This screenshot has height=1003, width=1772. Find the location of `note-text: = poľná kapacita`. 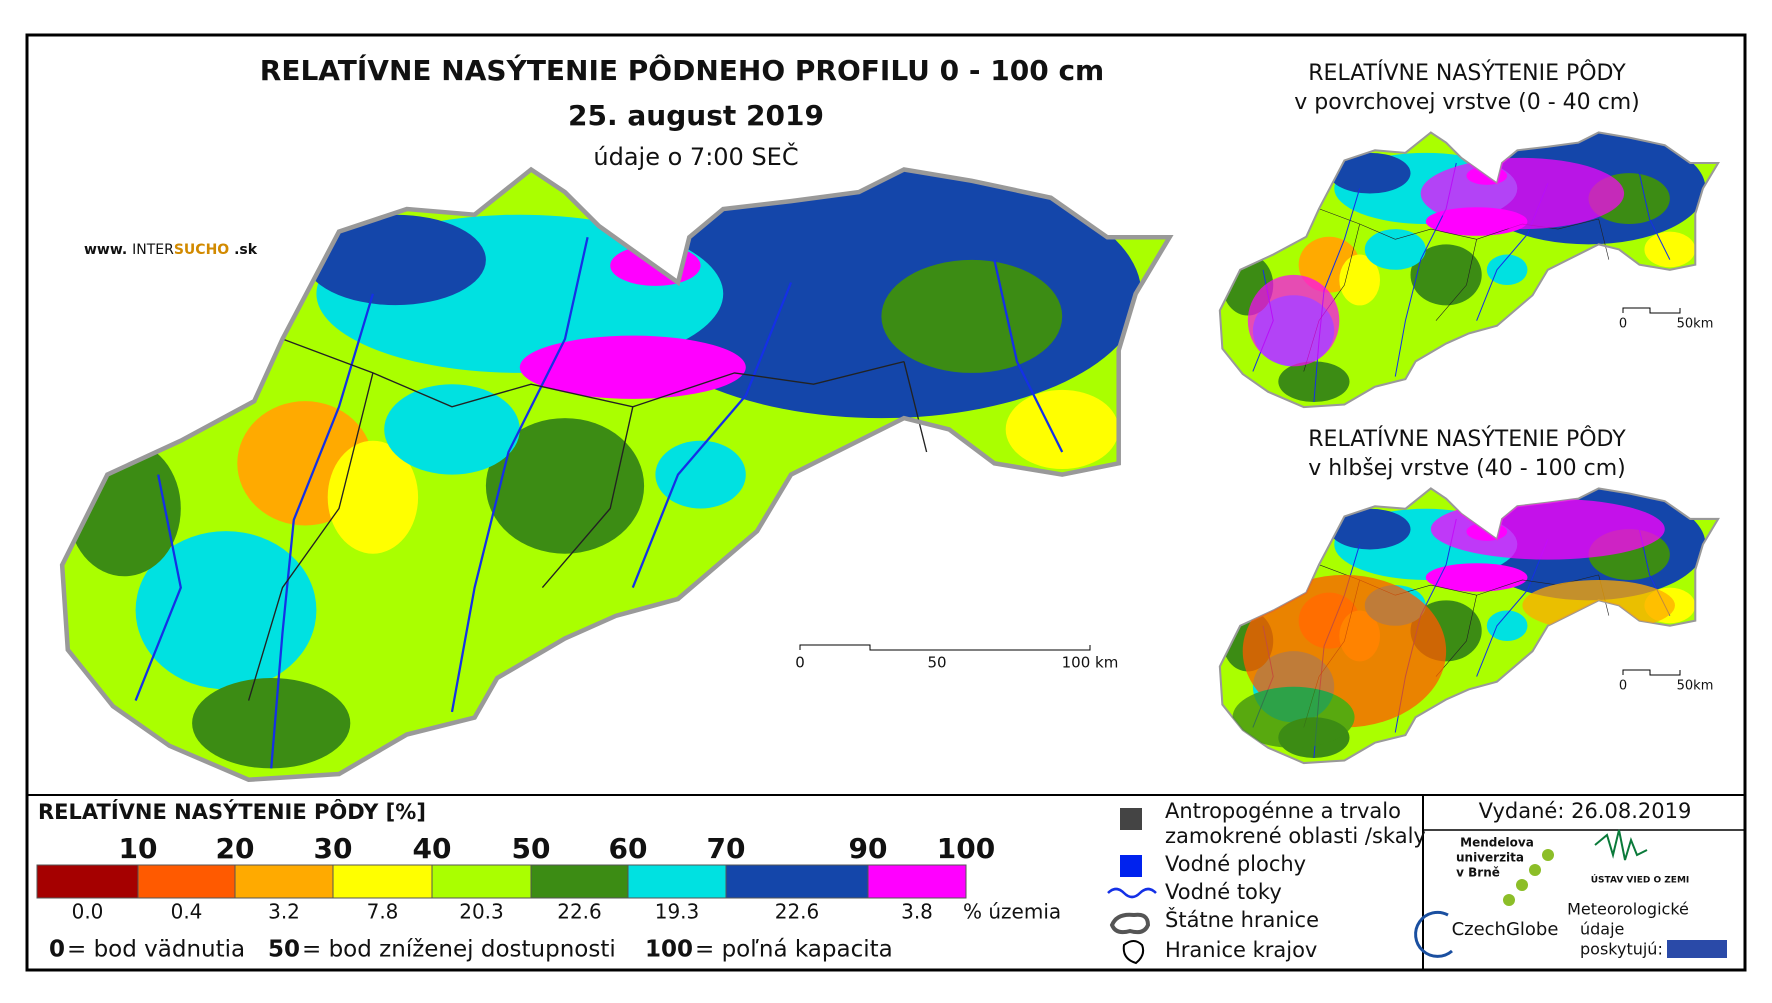

note-text: = poľná kapacita is located at coordinates (794, 950).